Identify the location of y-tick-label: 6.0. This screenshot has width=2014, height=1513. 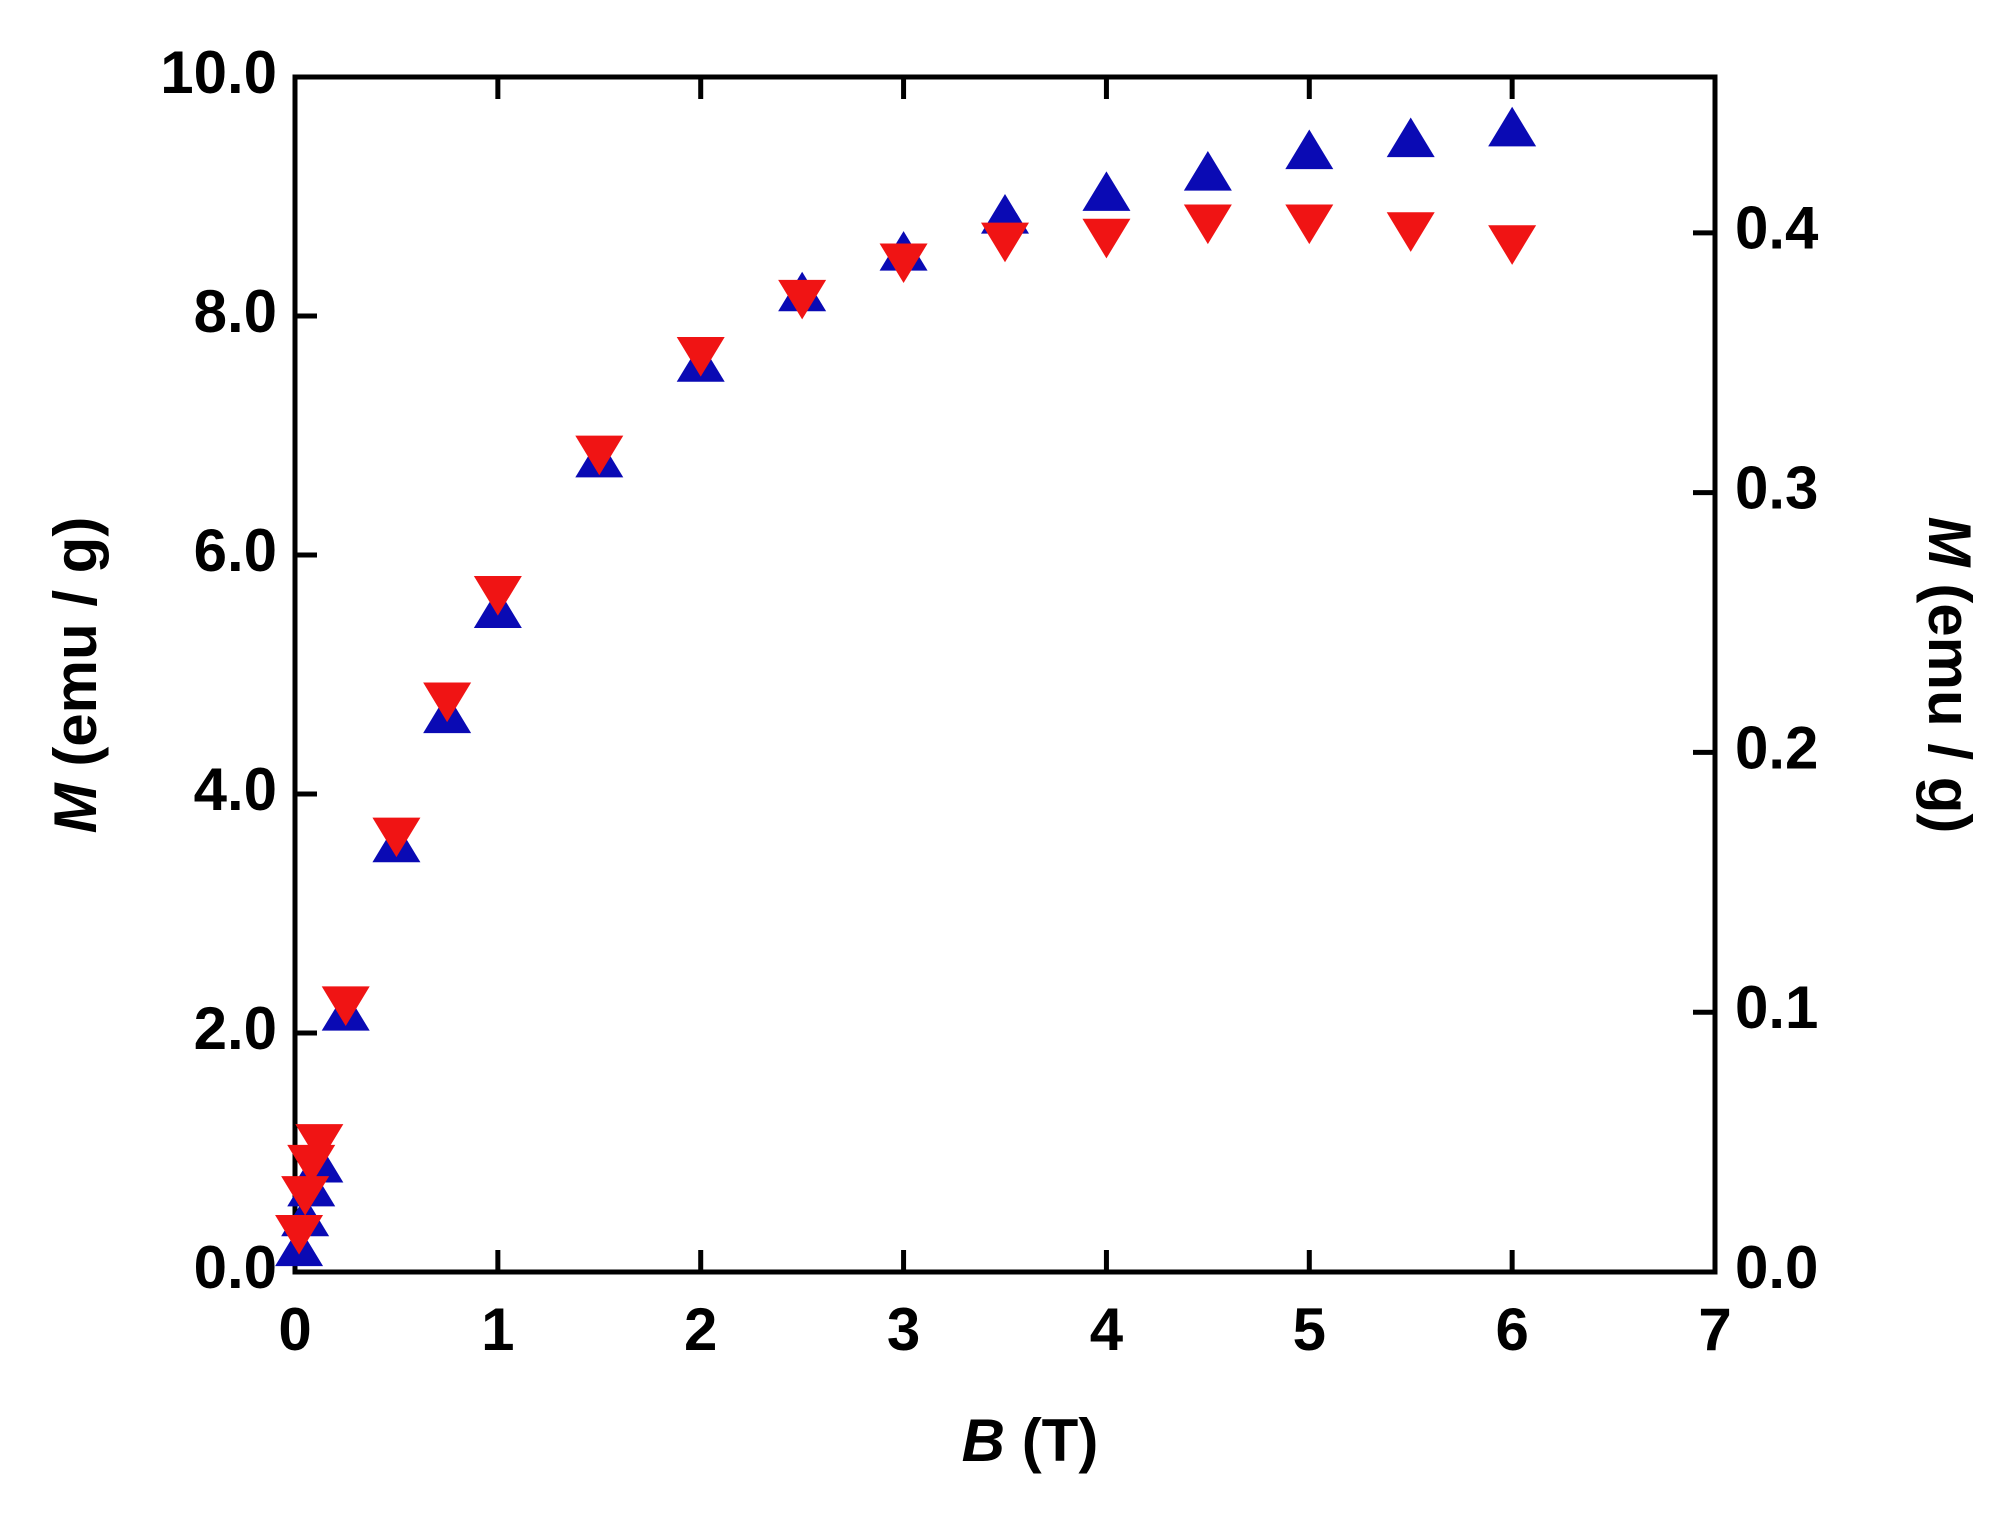
(235, 550).